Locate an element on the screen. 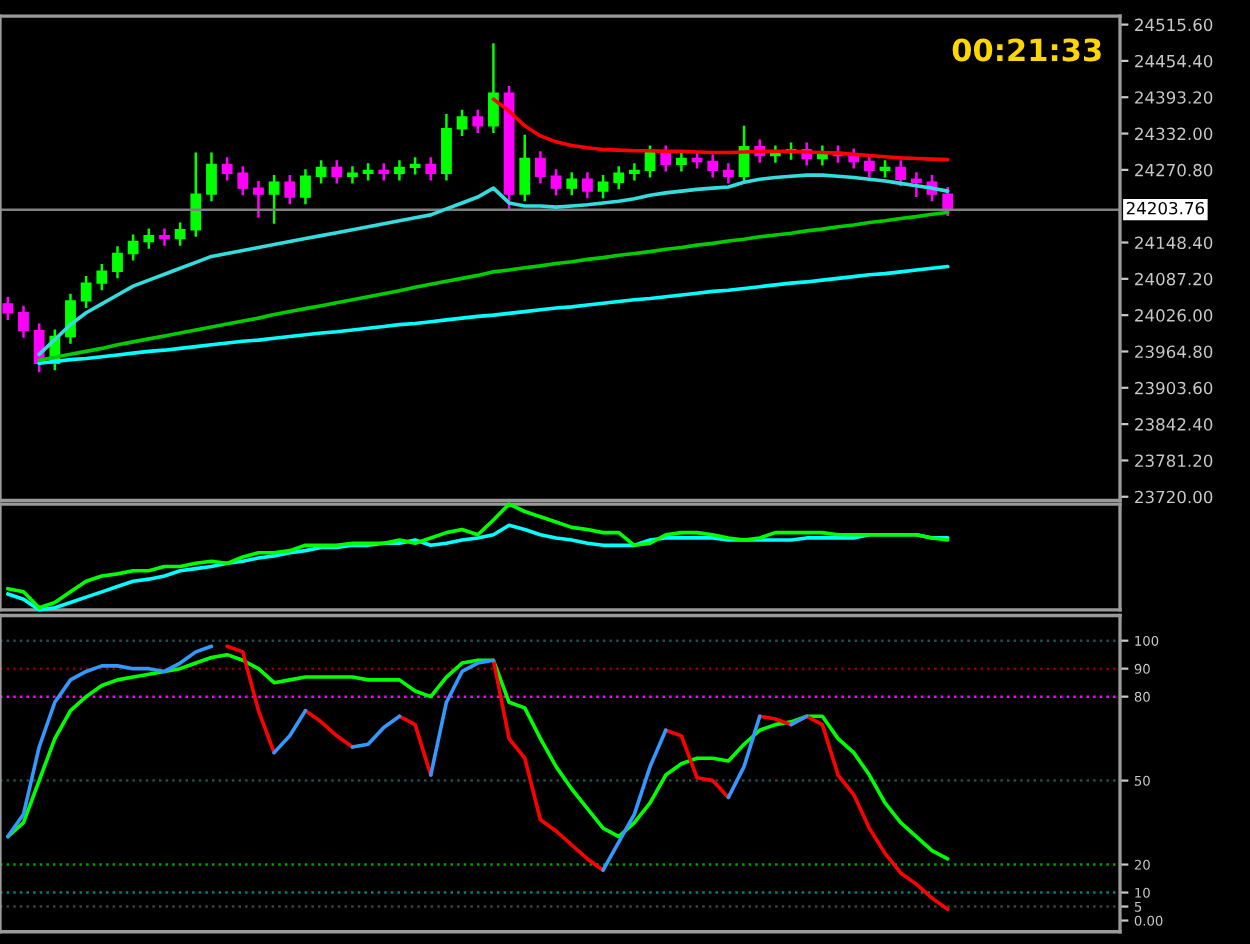 Image resolution: width=1250 pixels, height=944 pixels. y-tick-label: 23903.60 is located at coordinates (1174, 388).